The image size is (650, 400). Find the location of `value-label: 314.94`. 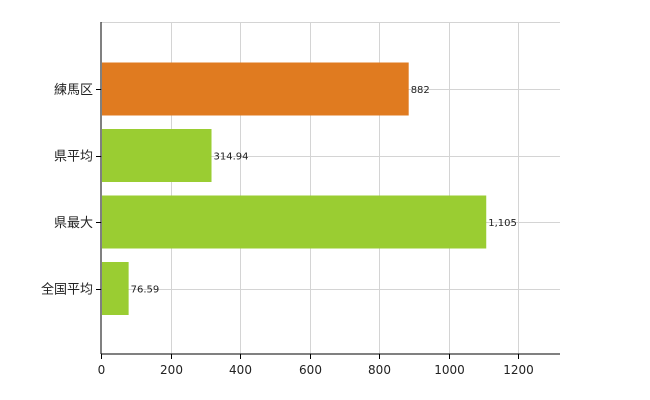

value-label: 314.94 is located at coordinates (231, 157).